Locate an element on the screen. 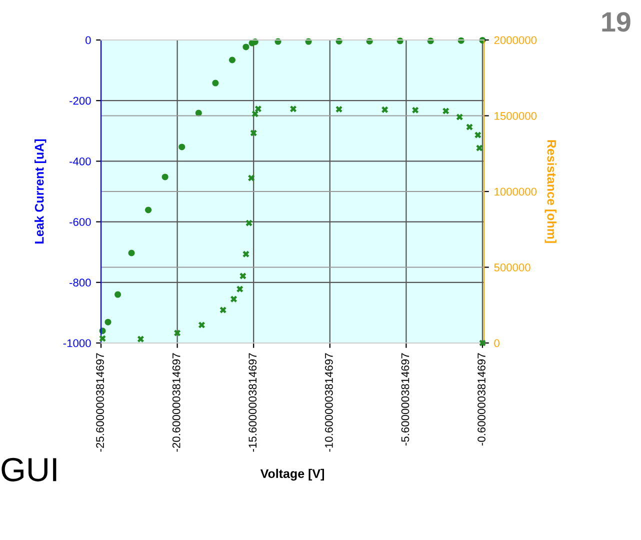 The height and width of the screenshot is (540, 641). x-tick-label: -25.6000003814697 is located at coordinates (100, 402).